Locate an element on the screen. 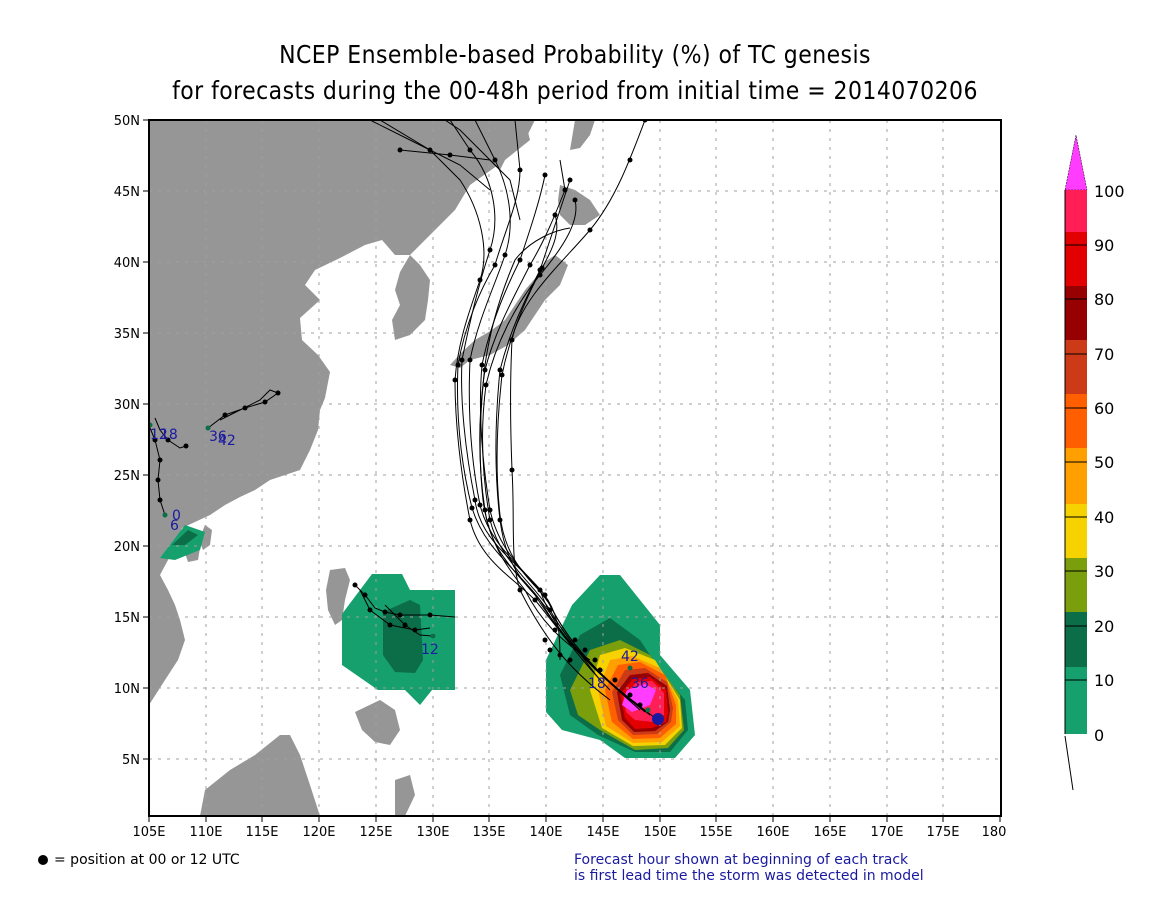 The image size is (1150, 924). lon-tick-label: 140E is located at coordinates (545, 832).